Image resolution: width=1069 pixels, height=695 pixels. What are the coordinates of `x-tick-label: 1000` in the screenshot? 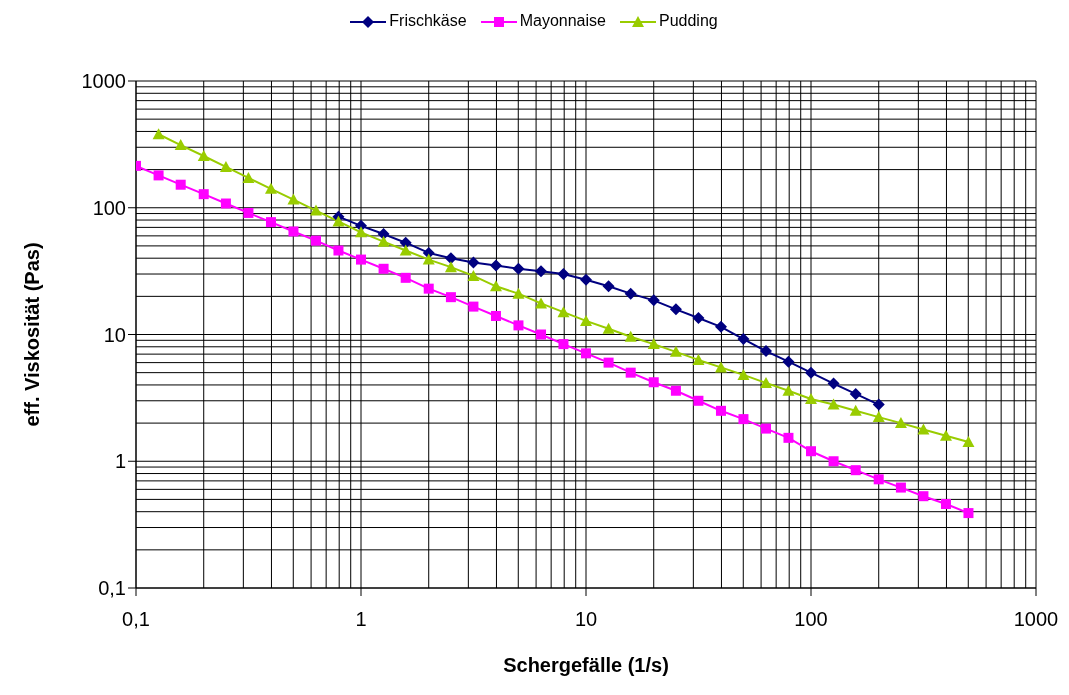 It's located at (1036, 619).